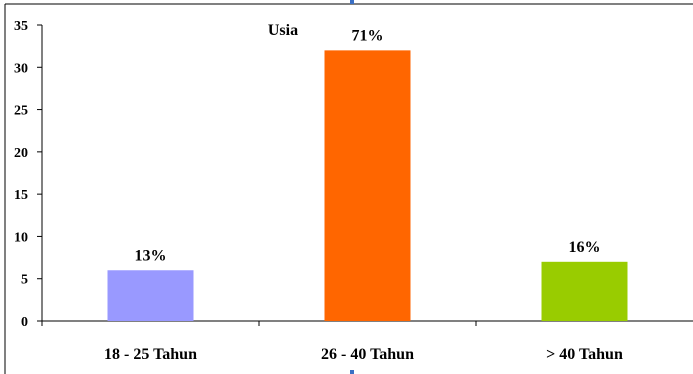 This screenshot has height=374, width=693. Describe the element at coordinates (283, 30) in the screenshot. I see `chart-title: Usia` at that location.